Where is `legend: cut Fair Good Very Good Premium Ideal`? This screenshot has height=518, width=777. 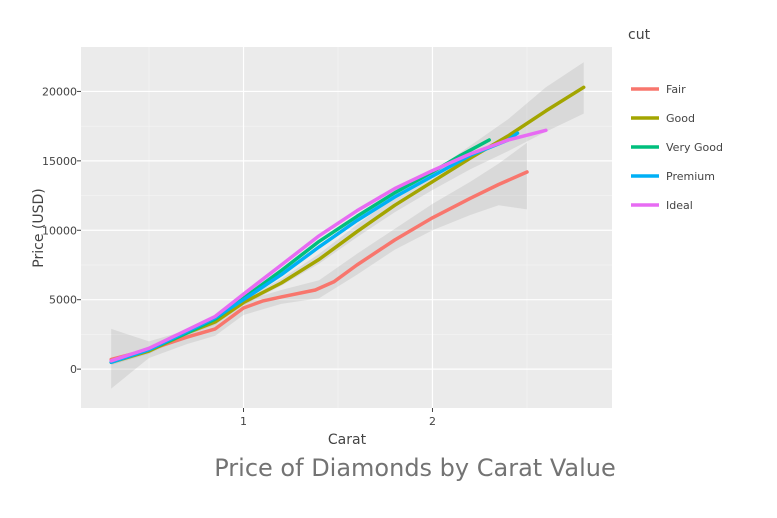
legend: cut Fair Good Very Good Premium Ideal is located at coordinates (675, 119).